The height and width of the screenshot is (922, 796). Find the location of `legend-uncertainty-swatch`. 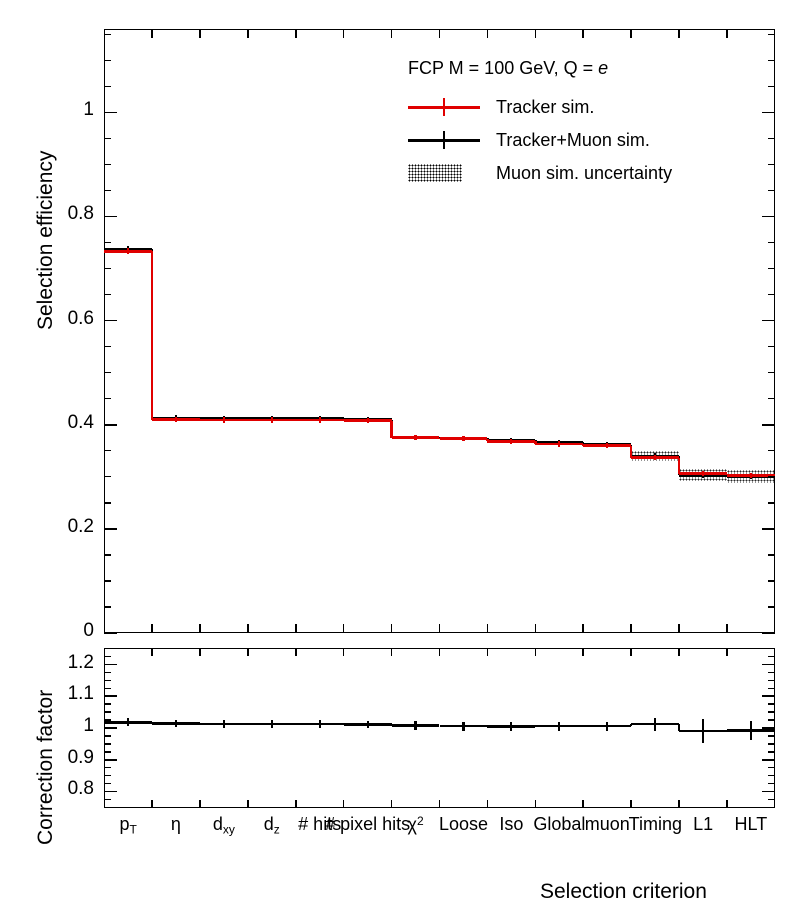

legend-uncertainty-swatch is located at coordinates (435, 173).